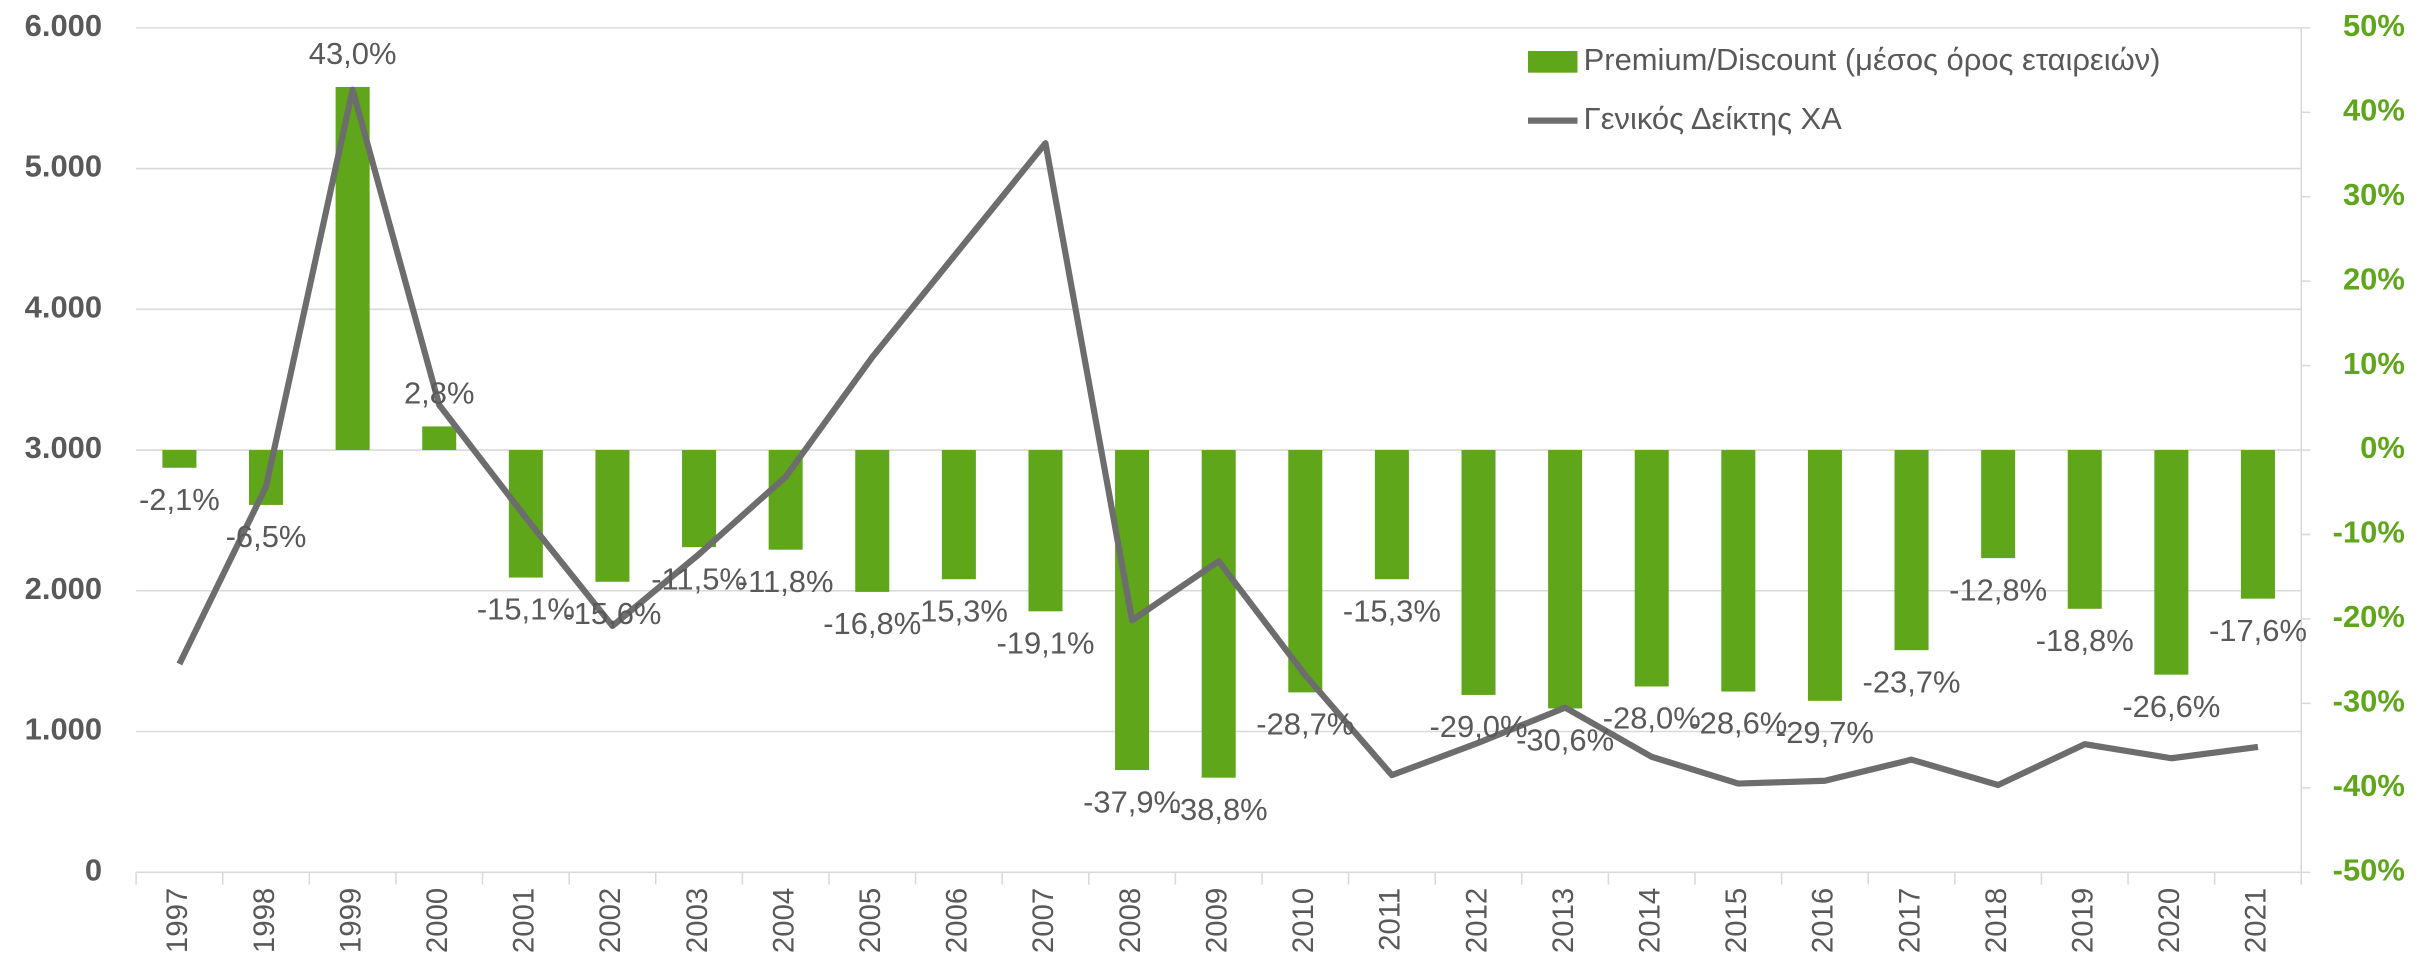 The width and height of the screenshot is (2425, 972). Describe the element at coordinates (872, 623) in the screenshot. I see `data-label: -16,8%` at that location.